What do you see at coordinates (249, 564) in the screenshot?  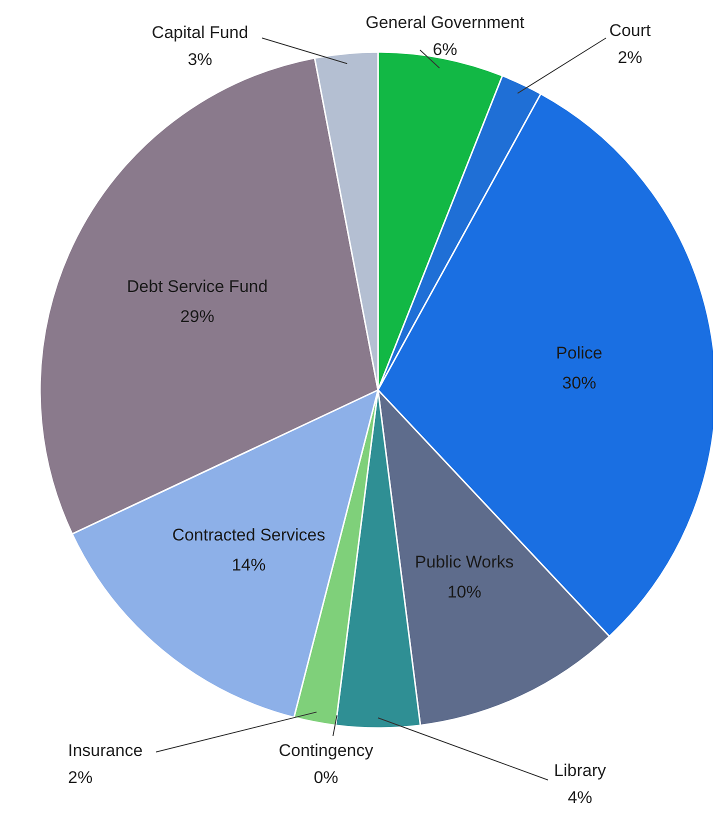 I see `data-label: 14%` at bounding box center [249, 564].